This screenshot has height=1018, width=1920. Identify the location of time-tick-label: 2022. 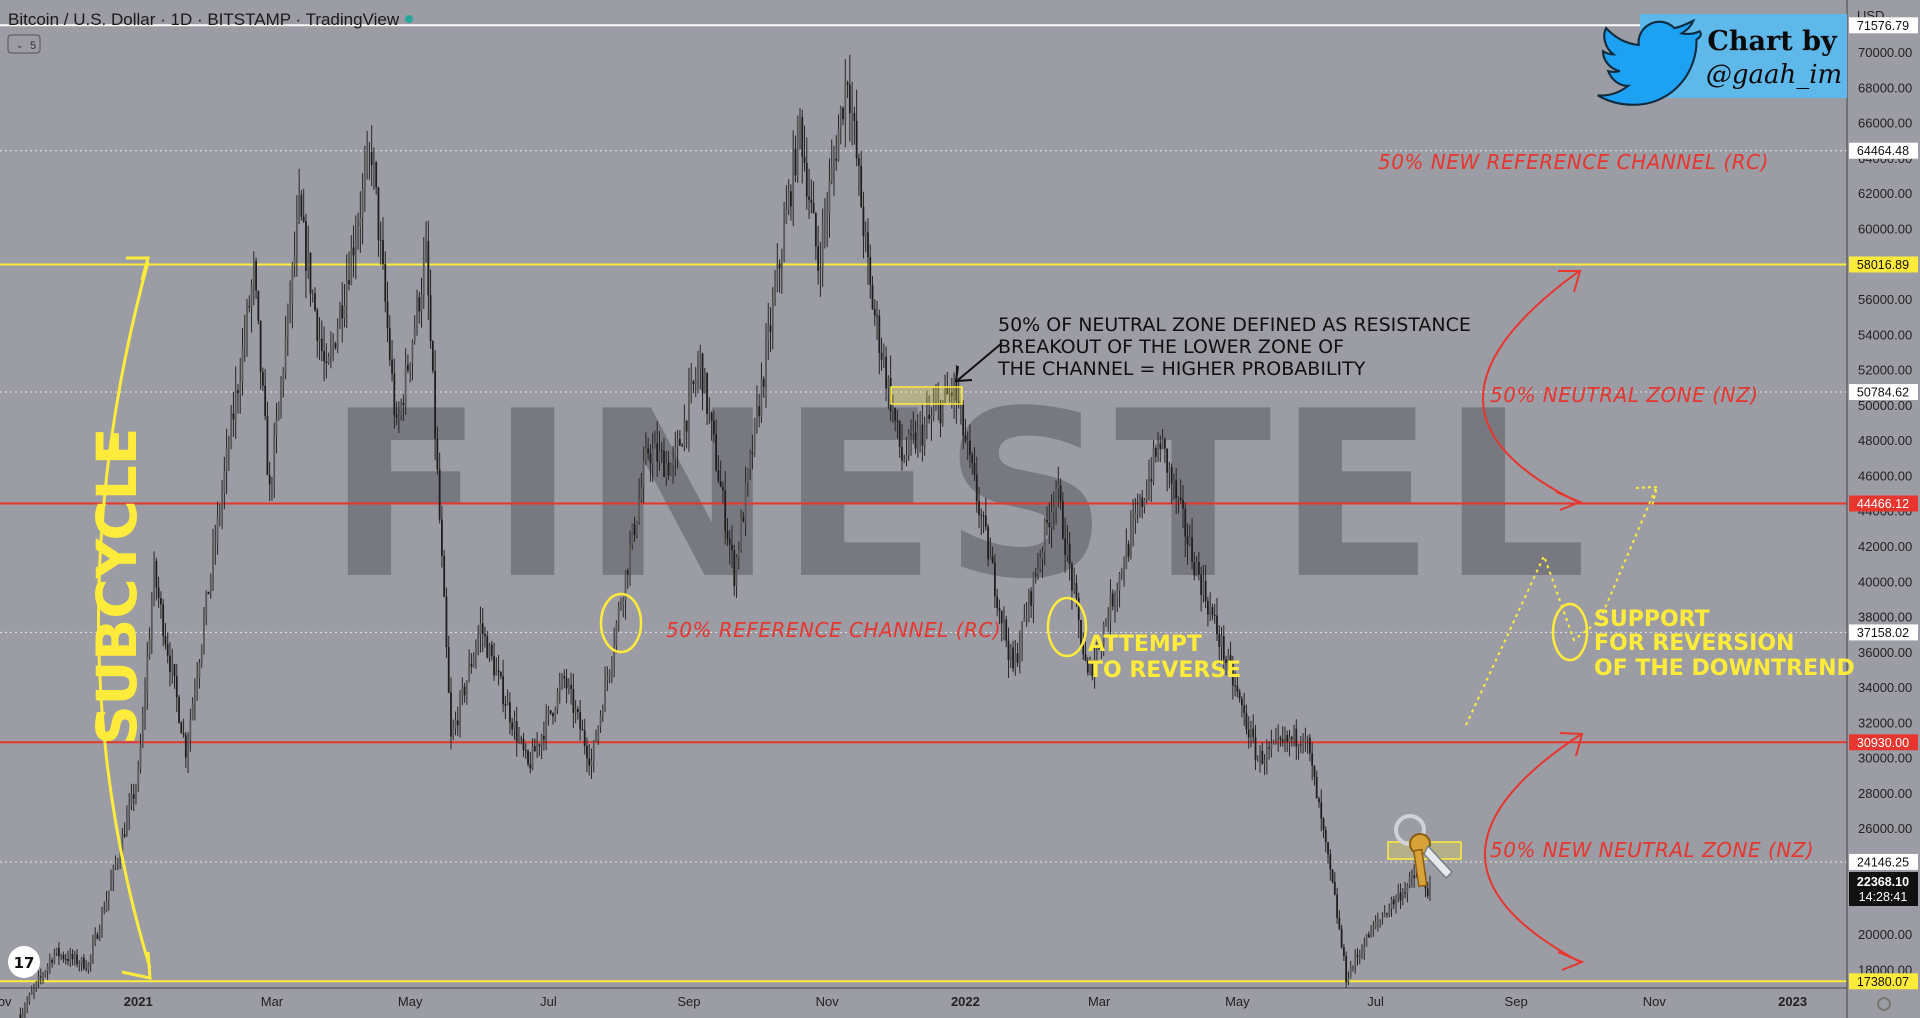
(965, 1001).